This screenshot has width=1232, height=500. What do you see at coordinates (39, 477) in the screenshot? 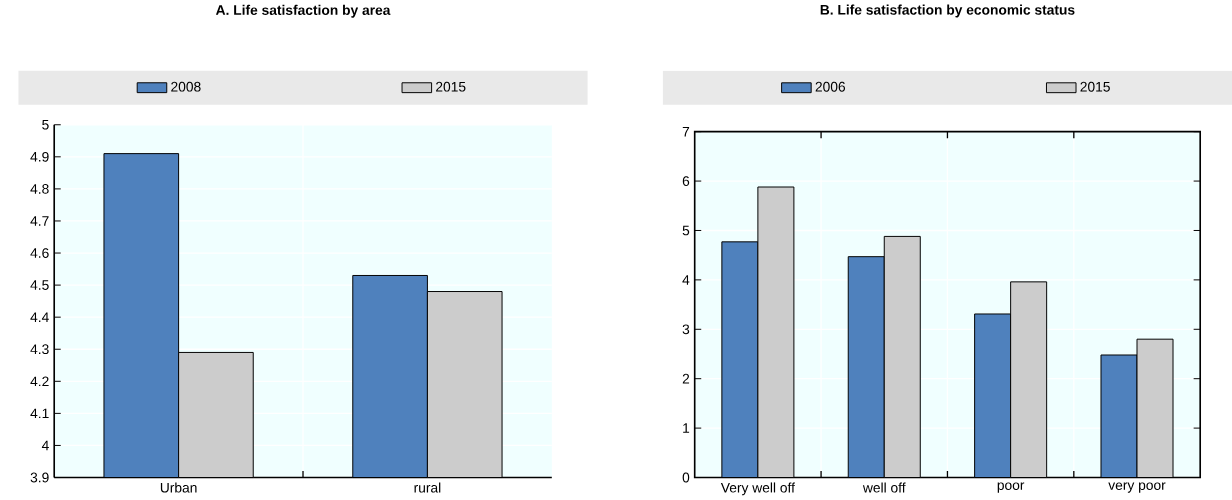
I see `y-tick-label: 3.9` at bounding box center [39, 477].